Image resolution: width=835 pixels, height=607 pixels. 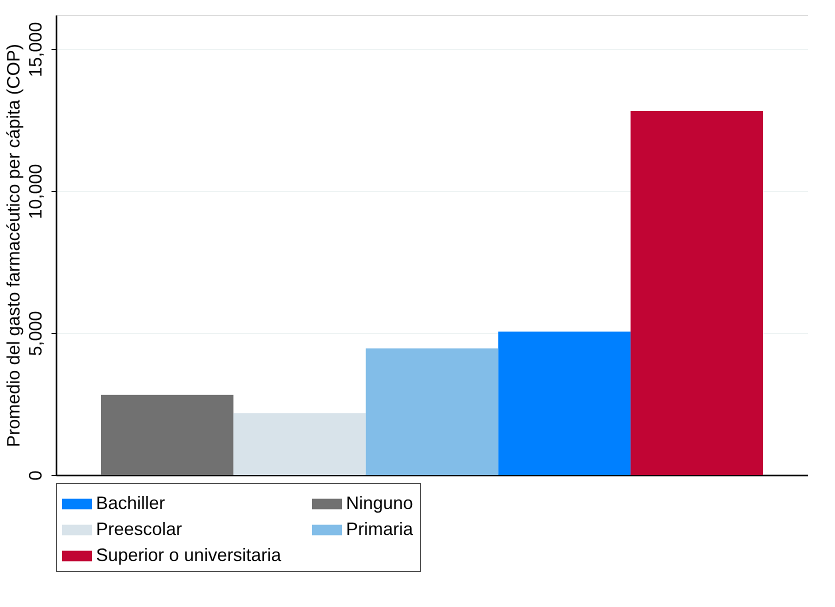 I want to click on y-tick-label: 0, so click(x=36, y=475).